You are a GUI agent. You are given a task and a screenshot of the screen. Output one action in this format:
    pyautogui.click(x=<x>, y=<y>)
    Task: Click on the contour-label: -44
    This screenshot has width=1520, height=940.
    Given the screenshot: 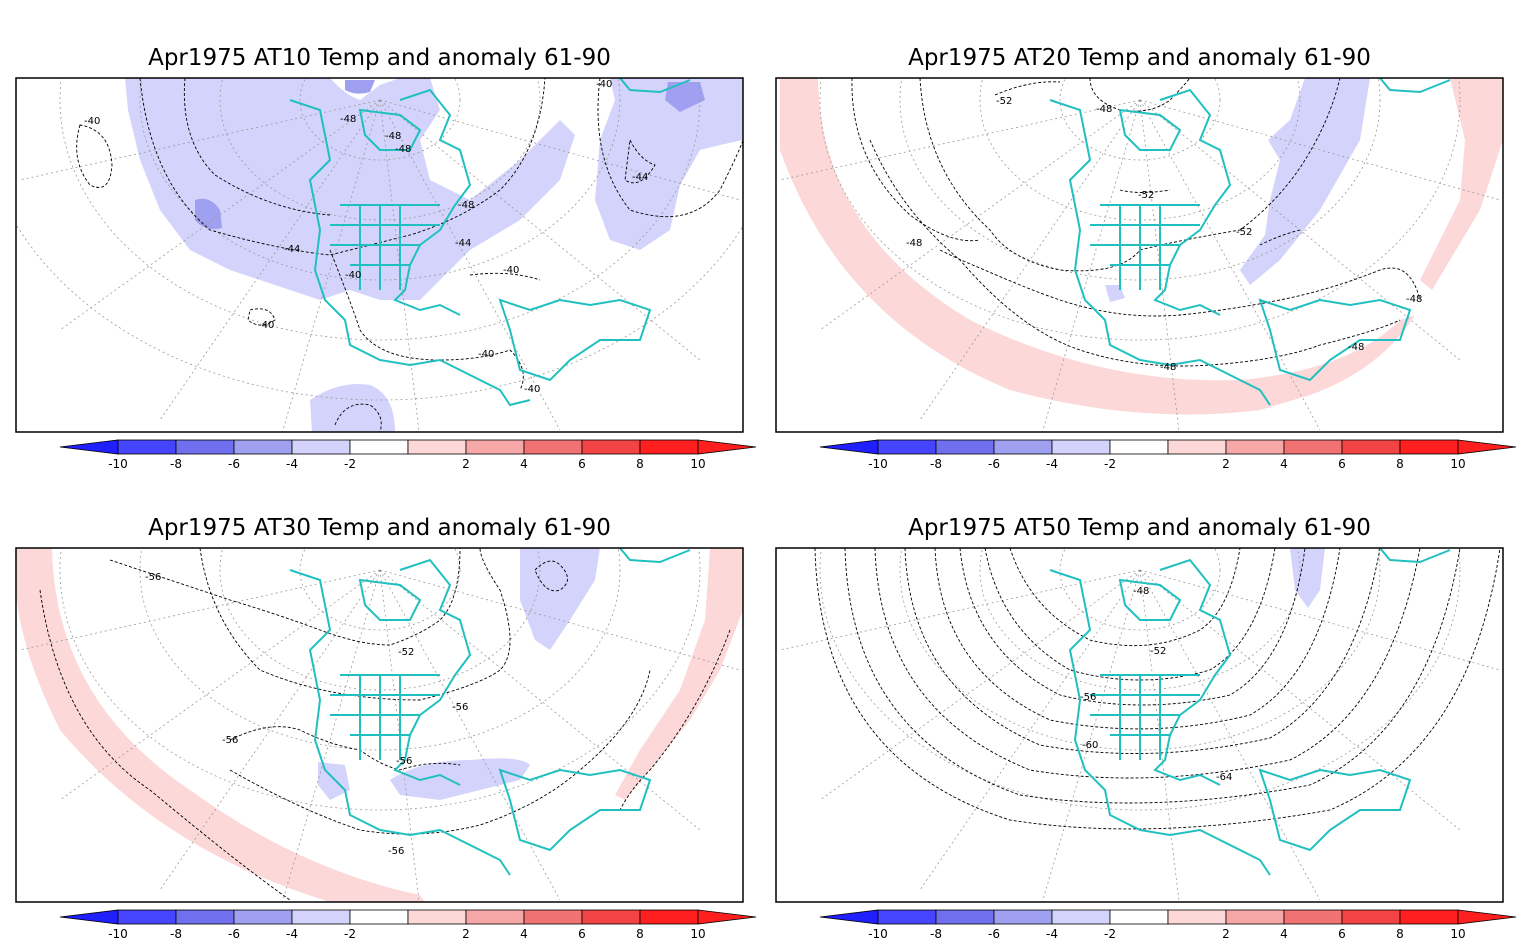 What is the action you would take?
    pyautogui.click(x=640, y=177)
    